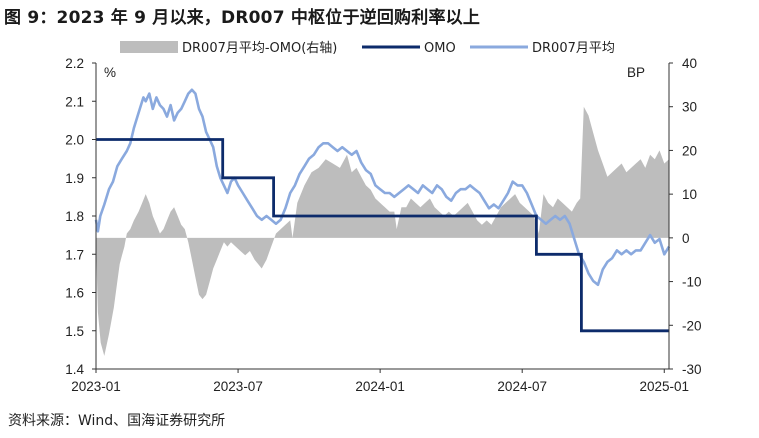 This screenshot has height=438, width=759. Describe the element at coordinates (689, 107) in the screenshot. I see `right-tick-label: 30` at that location.